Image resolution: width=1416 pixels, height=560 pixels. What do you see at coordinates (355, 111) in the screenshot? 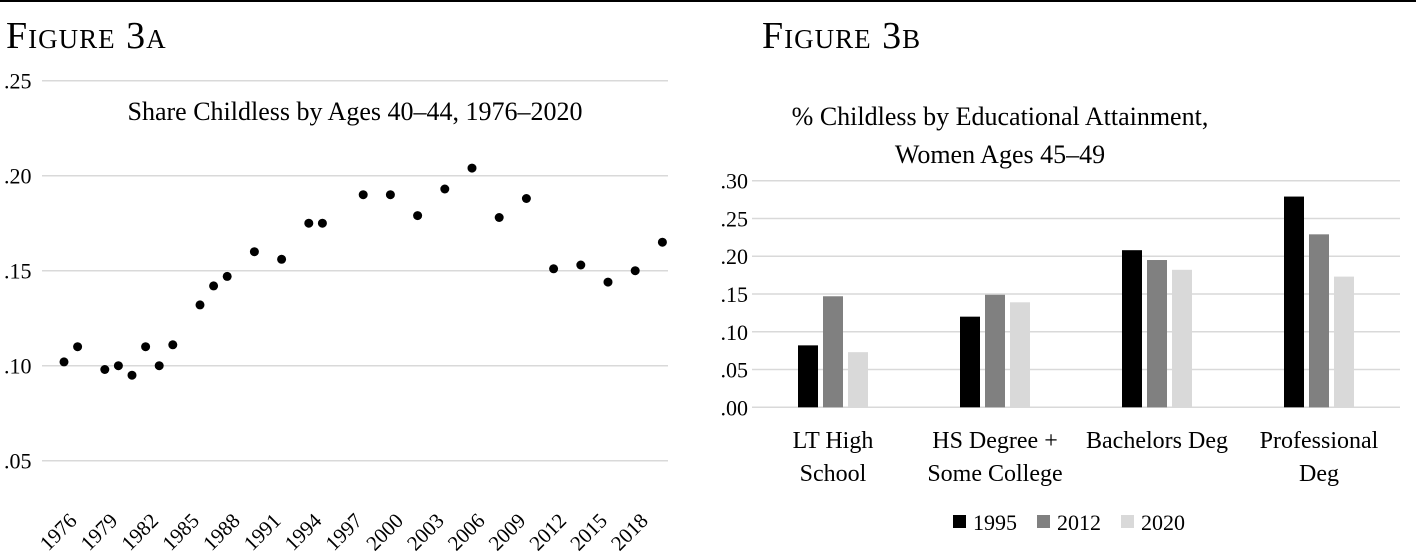
I see `chart-title: Share Childless by Ages 40–44, 1976–2020` at bounding box center [355, 111].